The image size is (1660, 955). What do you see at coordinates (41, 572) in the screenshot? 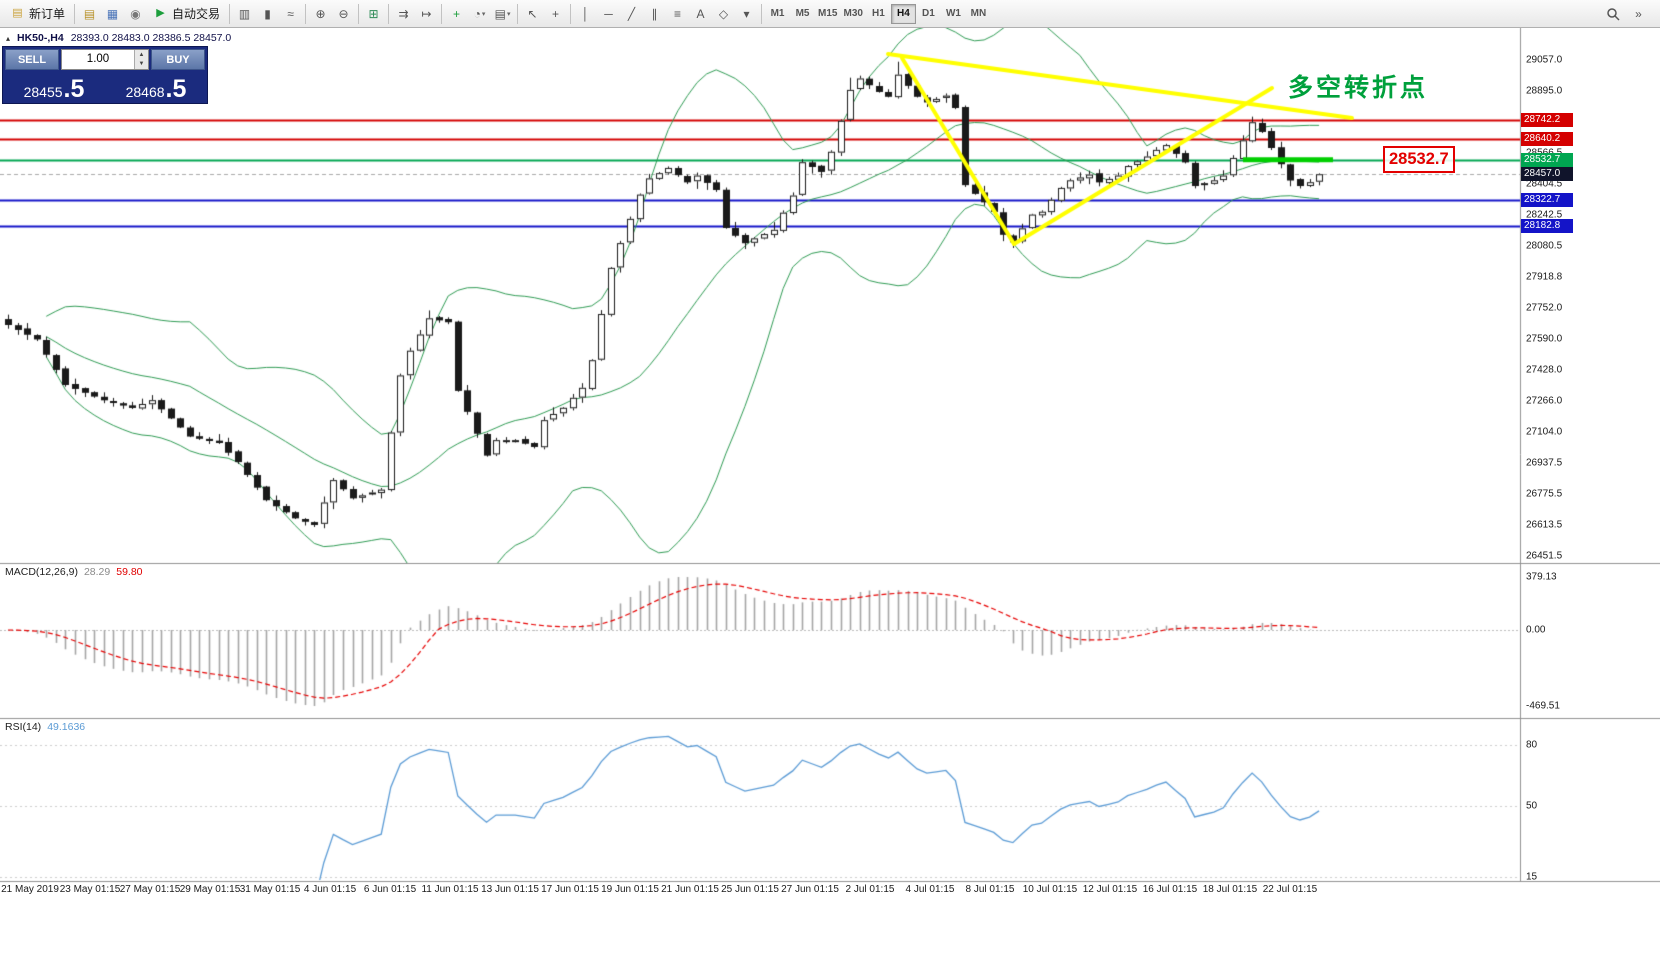
I see `macd-name: MACD(12,26,9)` at bounding box center [41, 572].